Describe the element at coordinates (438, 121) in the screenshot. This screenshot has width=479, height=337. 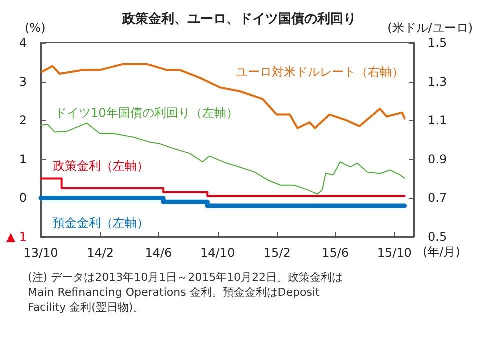
I see `y2-tick-label: 1.1` at that location.